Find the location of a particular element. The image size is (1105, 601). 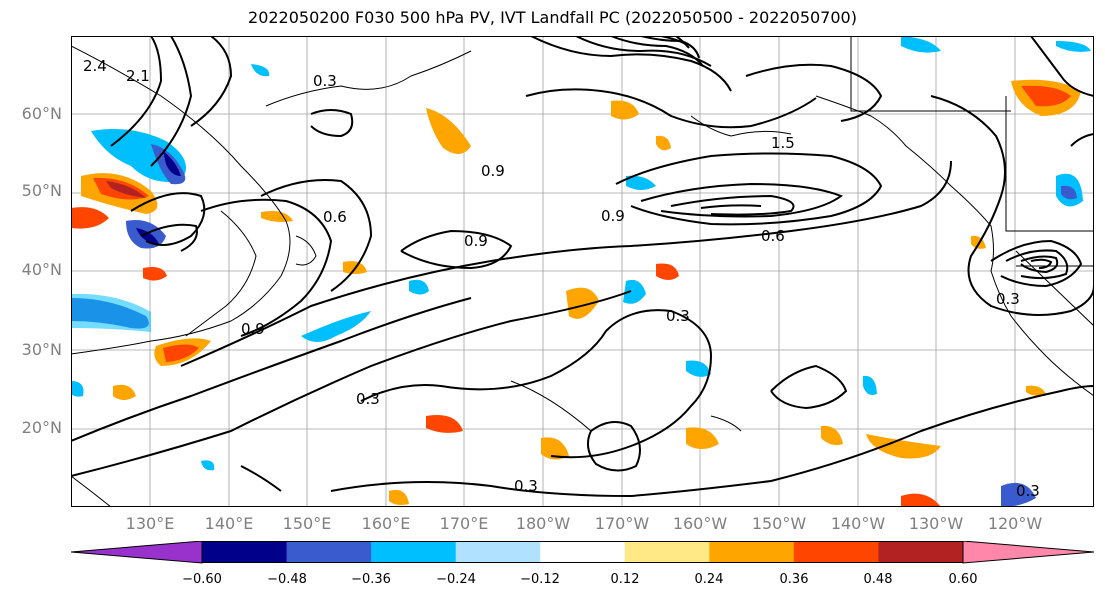

lon-label-140w: 140°W is located at coordinates (858, 523).